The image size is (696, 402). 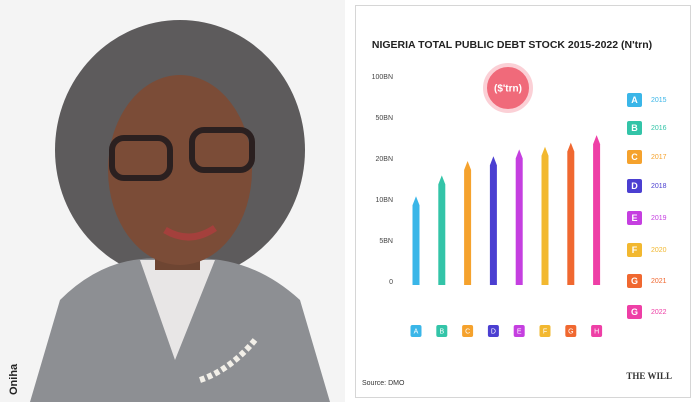 I want to click on legend-year: 2020, so click(x=659, y=250).